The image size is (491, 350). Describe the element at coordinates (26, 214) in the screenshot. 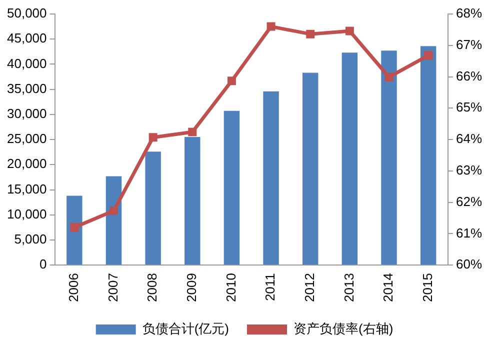

I see `y-tick-label: 10,000` at that location.